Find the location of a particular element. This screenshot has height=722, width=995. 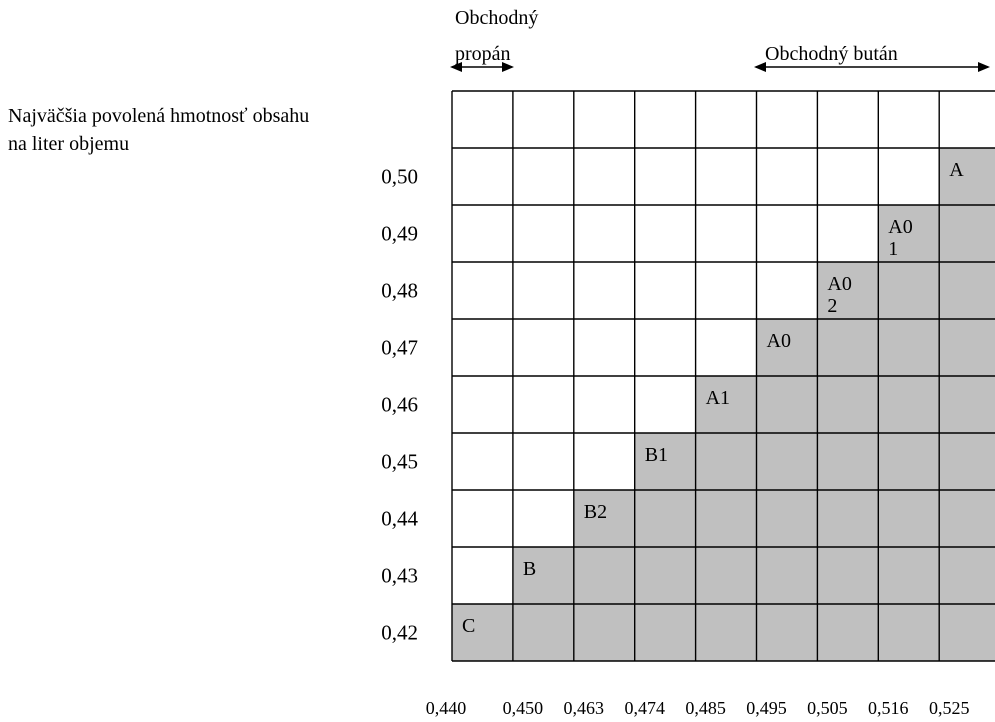

y-tick-label-5: 0,47 is located at coordinates (399, 348).